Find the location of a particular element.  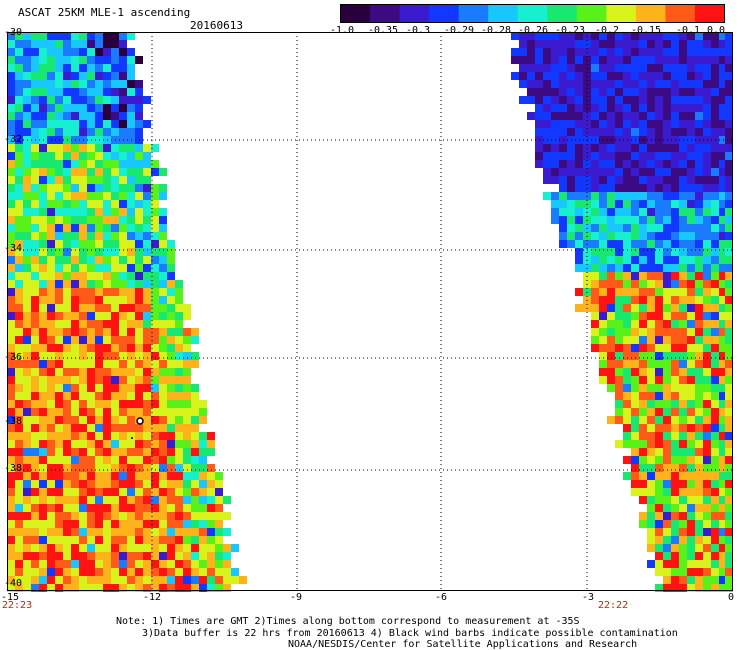

colorbar-tick: -0.28 is located at coordinates (496, 30).